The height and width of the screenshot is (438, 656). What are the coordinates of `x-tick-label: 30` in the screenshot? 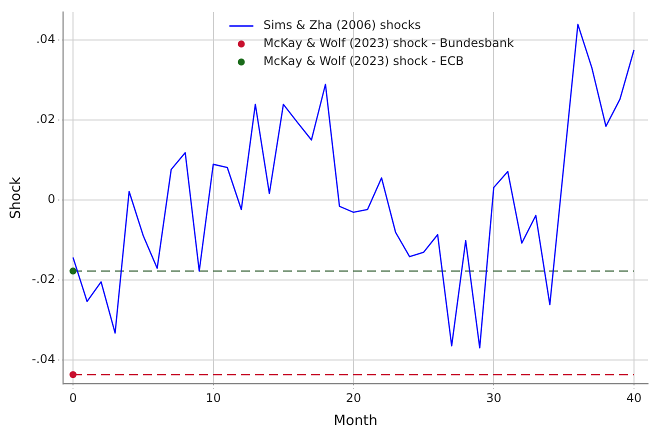 It's located at (494, 398).